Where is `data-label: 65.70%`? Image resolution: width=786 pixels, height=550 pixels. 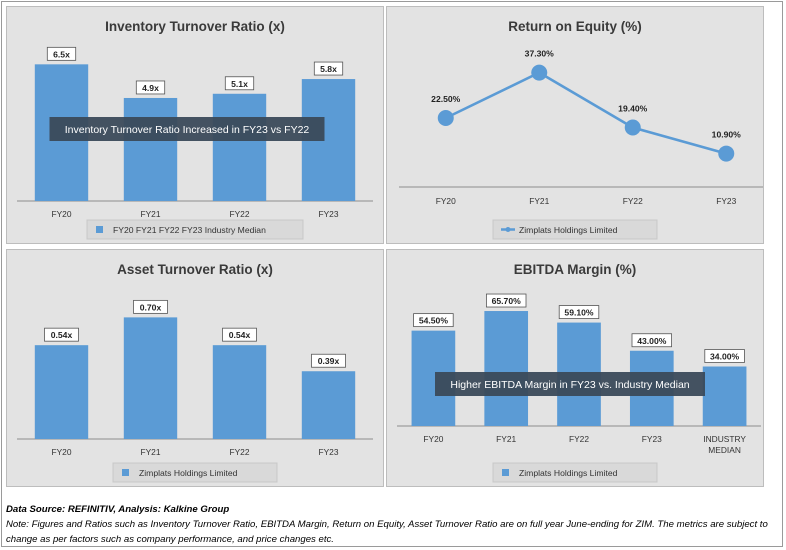
data-label: 65.70% is located at coordinates (507, 301).